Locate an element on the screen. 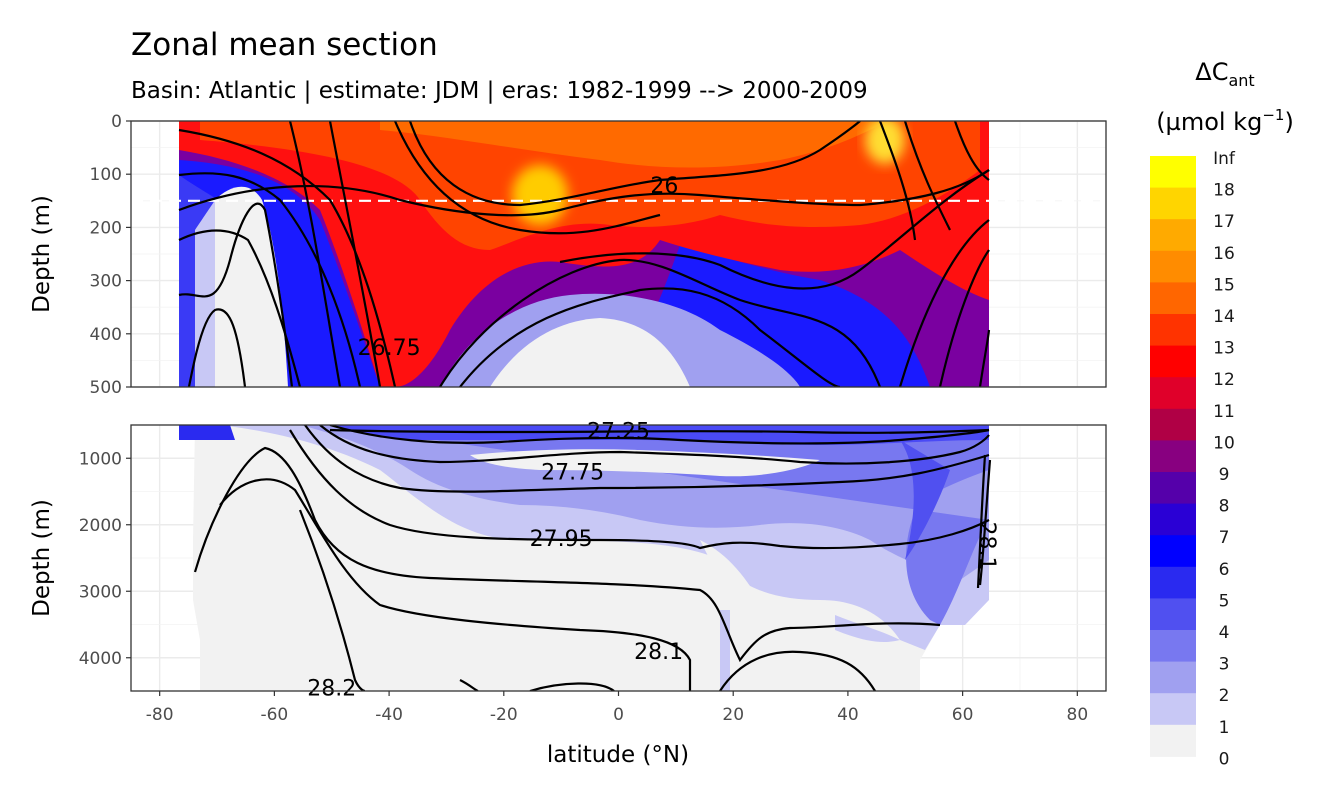 Image resolution: width=1344 pixels, height=810 pixels. x-axis: -80 -60 -40 -20 0 20 40 60 80 is located at coordinates (617, 708).